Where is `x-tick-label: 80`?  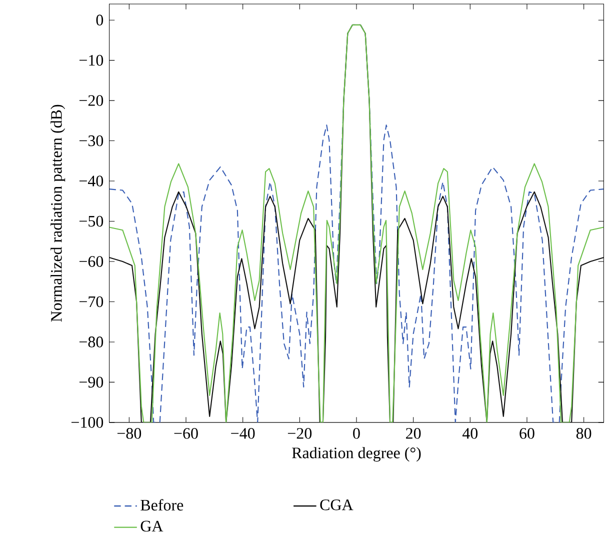 x-tick-label: 80 is located at coordinates (584, 433).